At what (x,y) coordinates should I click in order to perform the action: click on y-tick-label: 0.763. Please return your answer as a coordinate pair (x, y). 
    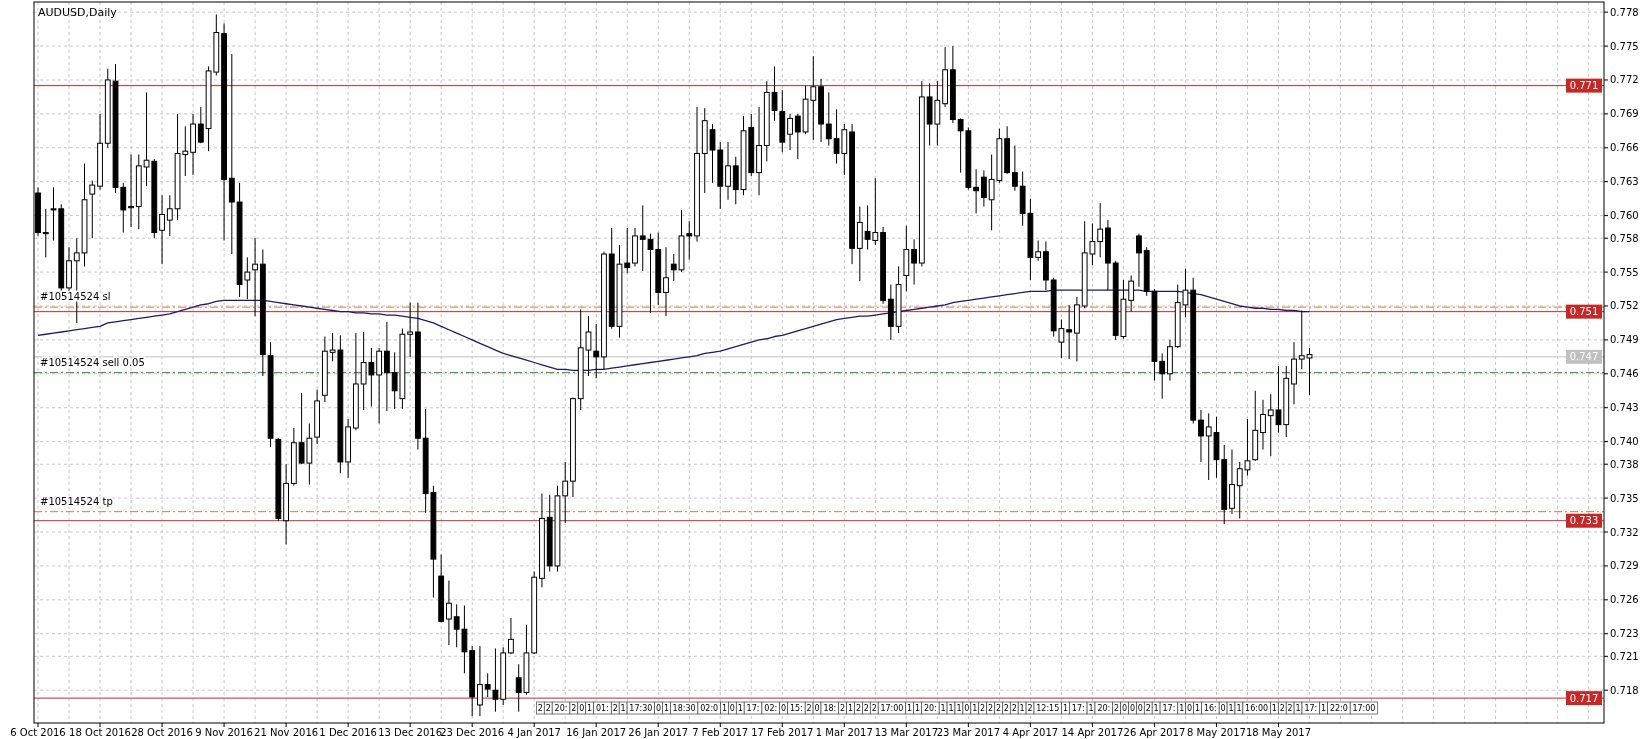
    Looking at the image, I should click on (1624, 182).